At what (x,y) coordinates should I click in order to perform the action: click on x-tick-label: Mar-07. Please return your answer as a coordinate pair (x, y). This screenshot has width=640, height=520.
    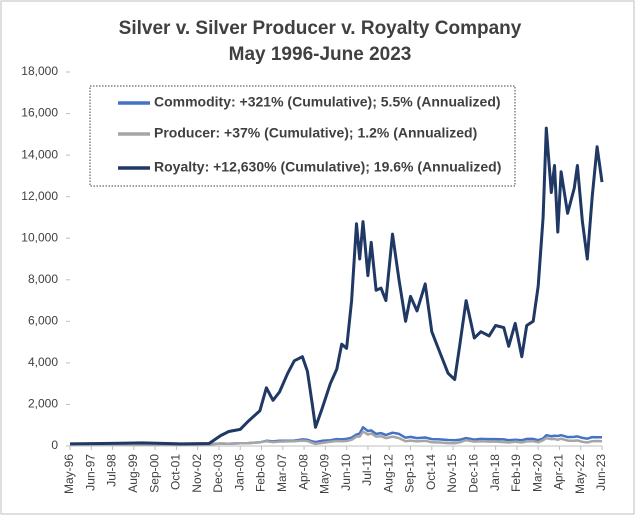
    Looking at the image, I should click on (282, 473).